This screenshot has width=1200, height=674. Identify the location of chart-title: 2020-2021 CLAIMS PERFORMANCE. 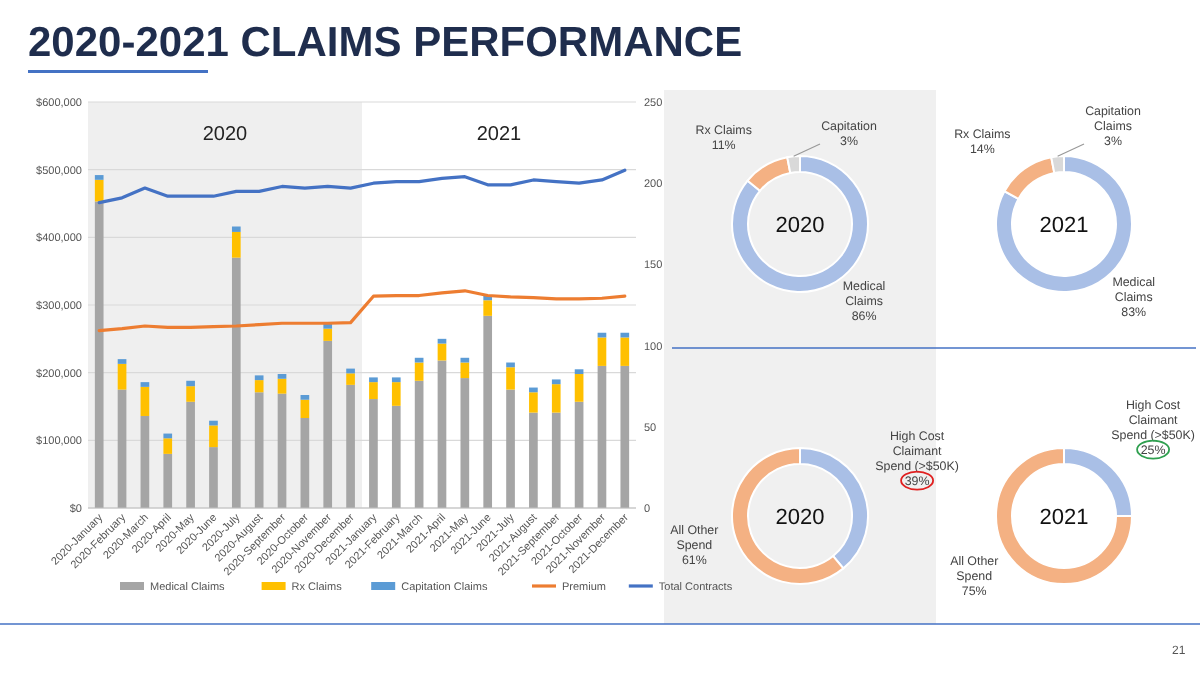
(385, 43).